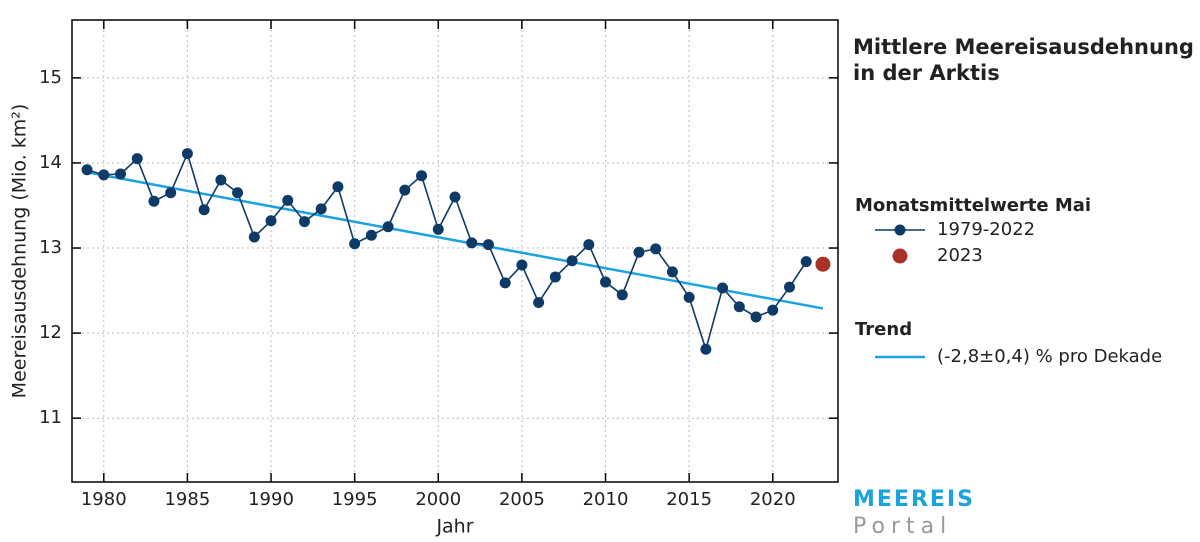 Image resolution: width=1200 pixels, height=542 pixels. What do you see at coordinates (986, 229) in the screenshot?
I see `legend-label: 1979-2022` at bounding box center [986, 229].